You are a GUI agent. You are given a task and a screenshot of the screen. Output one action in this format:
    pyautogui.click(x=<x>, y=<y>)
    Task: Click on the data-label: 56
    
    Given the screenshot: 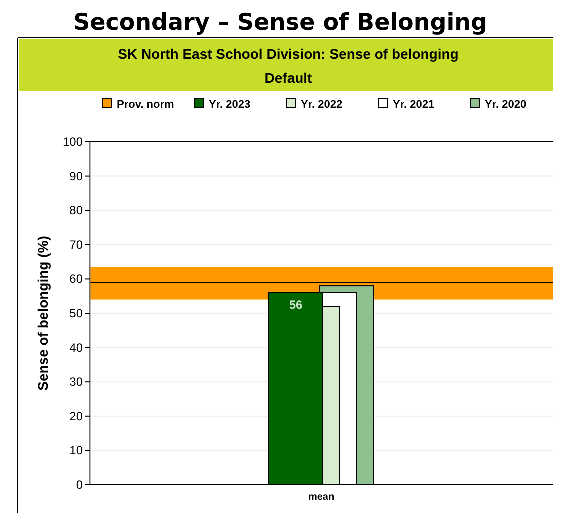 What is the action you would take?
    pyautogui.click(x=296, y=305)
    